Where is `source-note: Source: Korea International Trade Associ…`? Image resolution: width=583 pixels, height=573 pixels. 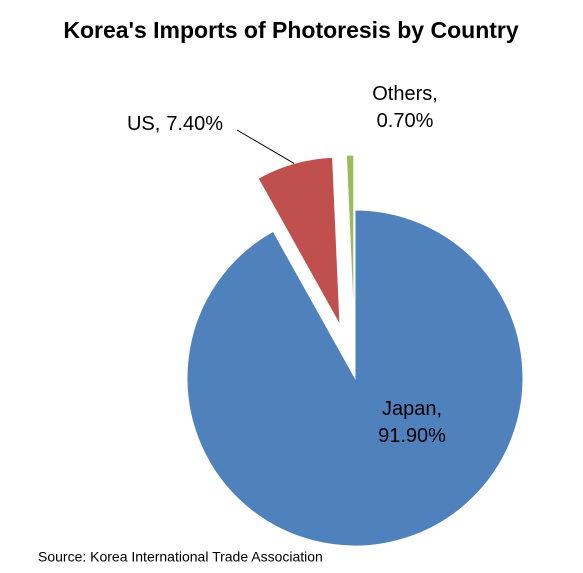
source-note: Source: Korea International Trade Associ… is located at coordinates (180, 557).